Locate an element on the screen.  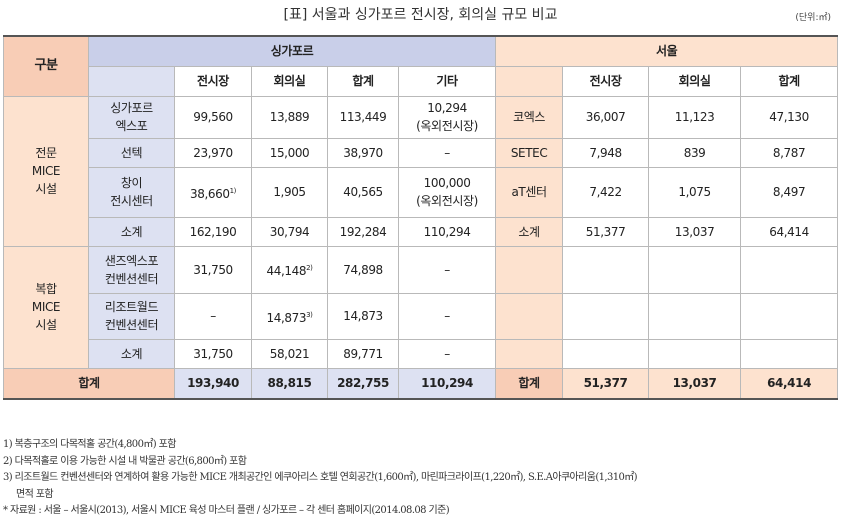
header-so-total: 합계 is located at coordinates (789, 81).